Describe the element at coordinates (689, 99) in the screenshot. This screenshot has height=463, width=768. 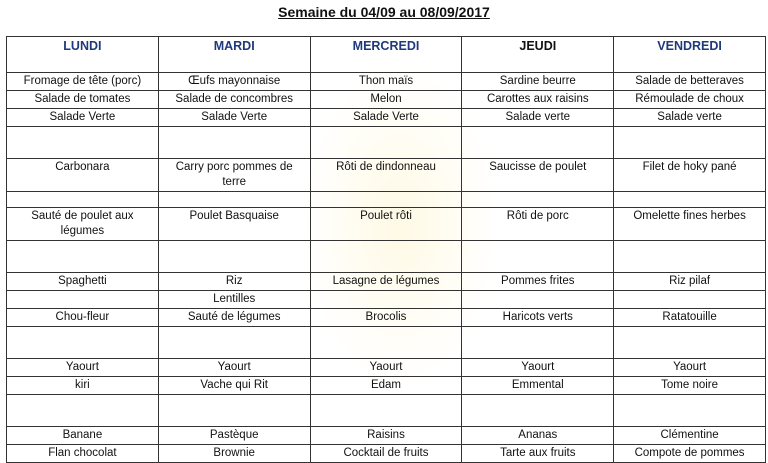
I see `menu-cell: Rémoulade de choux` at that location.